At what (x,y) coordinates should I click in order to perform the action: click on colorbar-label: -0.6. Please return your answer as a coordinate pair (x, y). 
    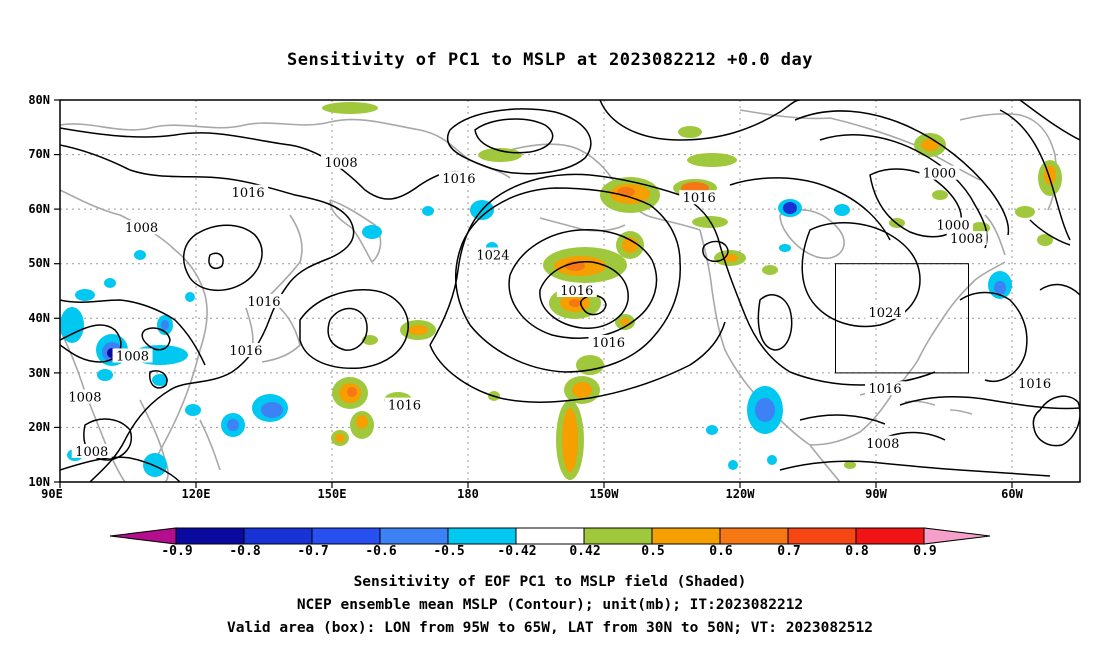
    Looking at the image, I should click on (381, 551).